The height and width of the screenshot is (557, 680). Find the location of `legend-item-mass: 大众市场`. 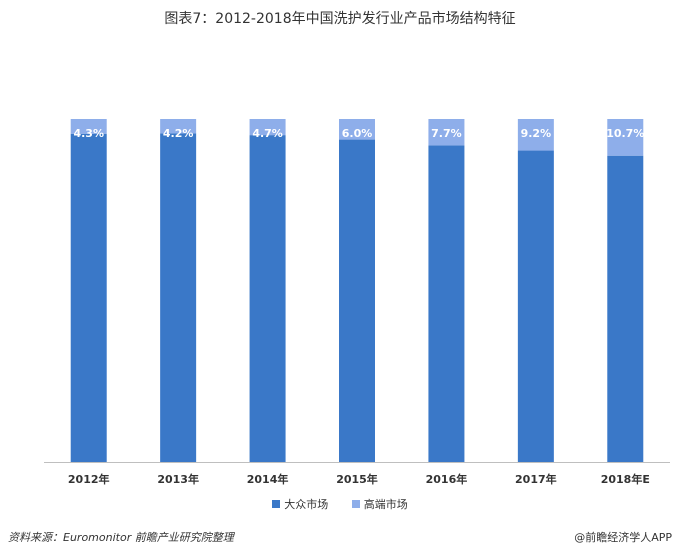

legend-item-mass: 大众市场 is located at coordinates (300, 504).